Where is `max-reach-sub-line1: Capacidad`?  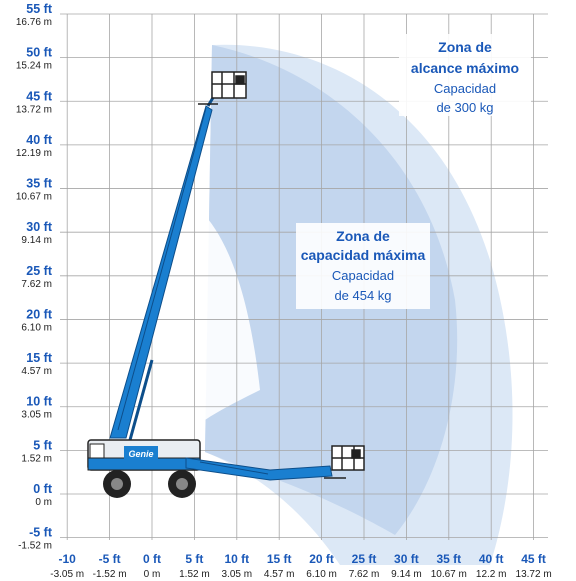 max-reach-sub-line1: Capacidad is located at coordinates (465, 88).